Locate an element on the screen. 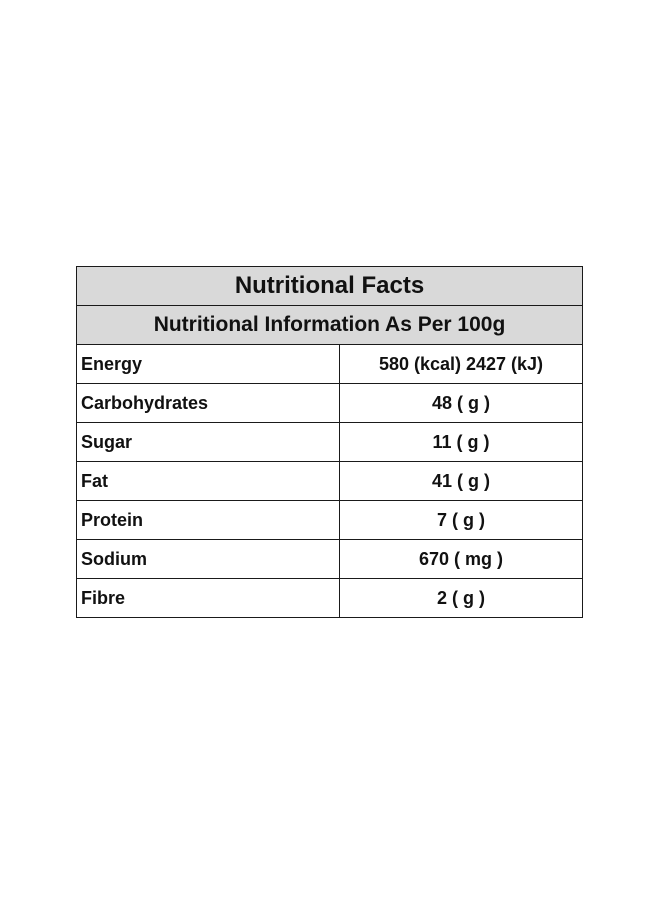  nutrient-value-carbohydrates: 48 ( g ) is located at coordinates (461, 403).